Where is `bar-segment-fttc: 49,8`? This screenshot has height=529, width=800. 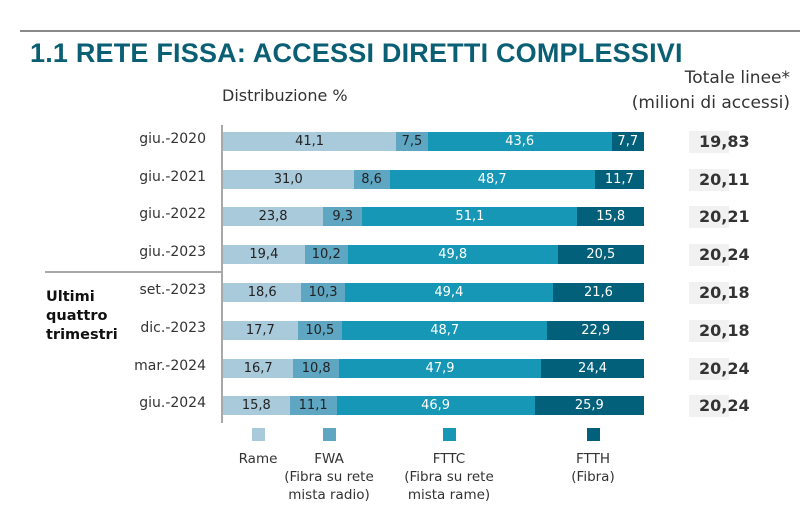 bar-segment-fttc: 49,8 is located at coordinates (452, 254).